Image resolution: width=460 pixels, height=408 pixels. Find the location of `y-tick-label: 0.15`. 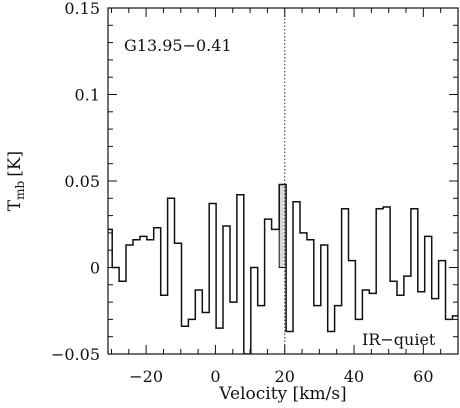

y-tick-label: 0.15 is located at coordinates (82, 9).